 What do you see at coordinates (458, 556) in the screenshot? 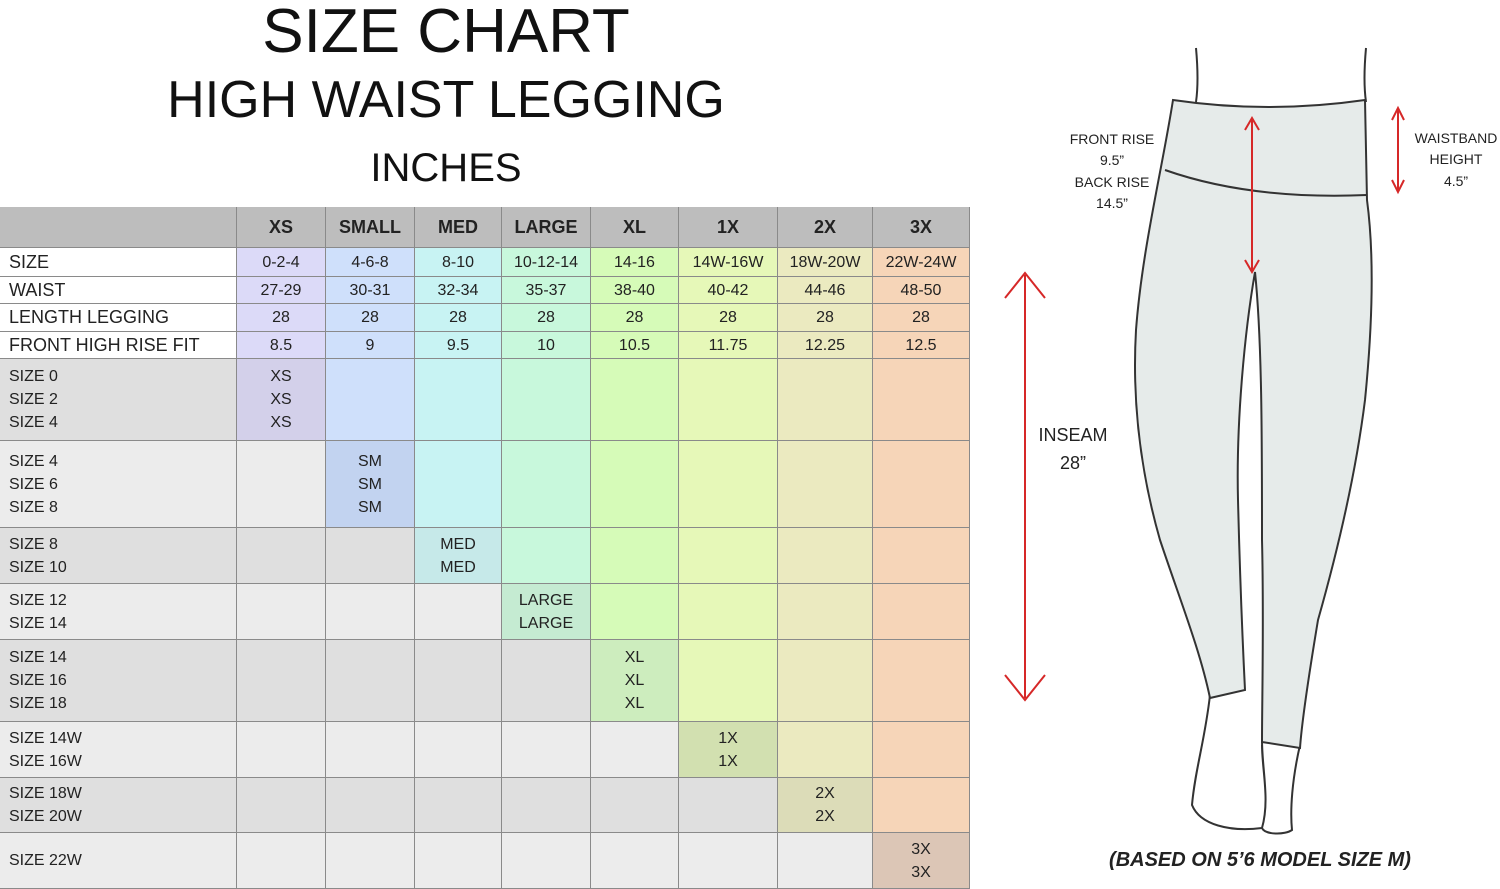
I see `fit-cell: MED MED` at bounding box center [458, 556].